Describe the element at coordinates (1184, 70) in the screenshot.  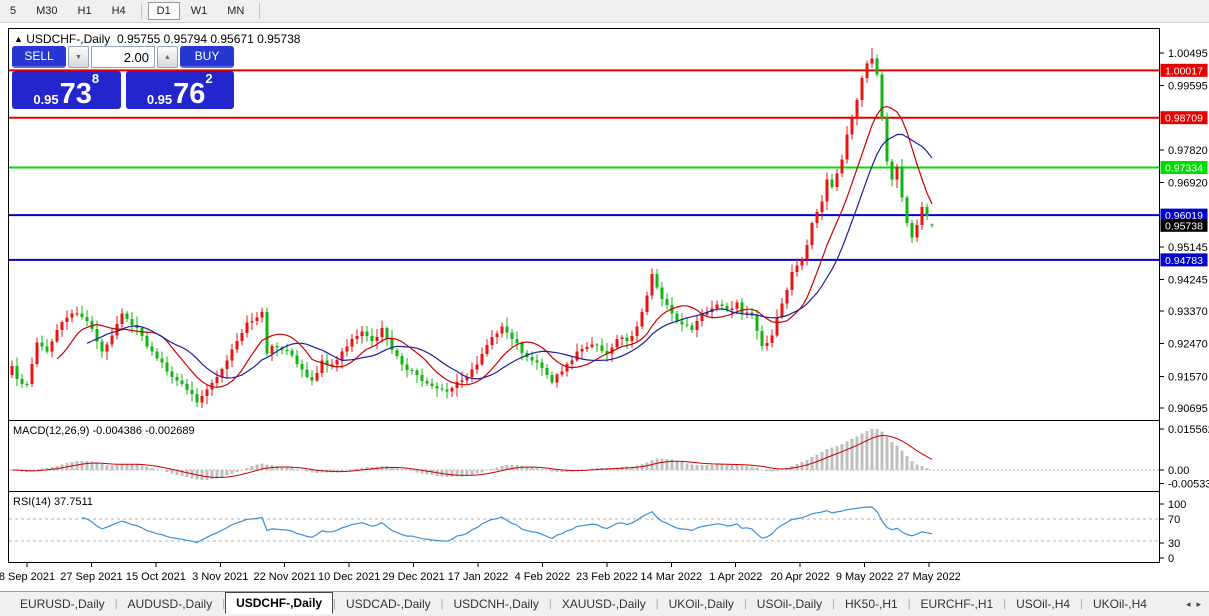
I see `price-badge-1.00017` at that location.